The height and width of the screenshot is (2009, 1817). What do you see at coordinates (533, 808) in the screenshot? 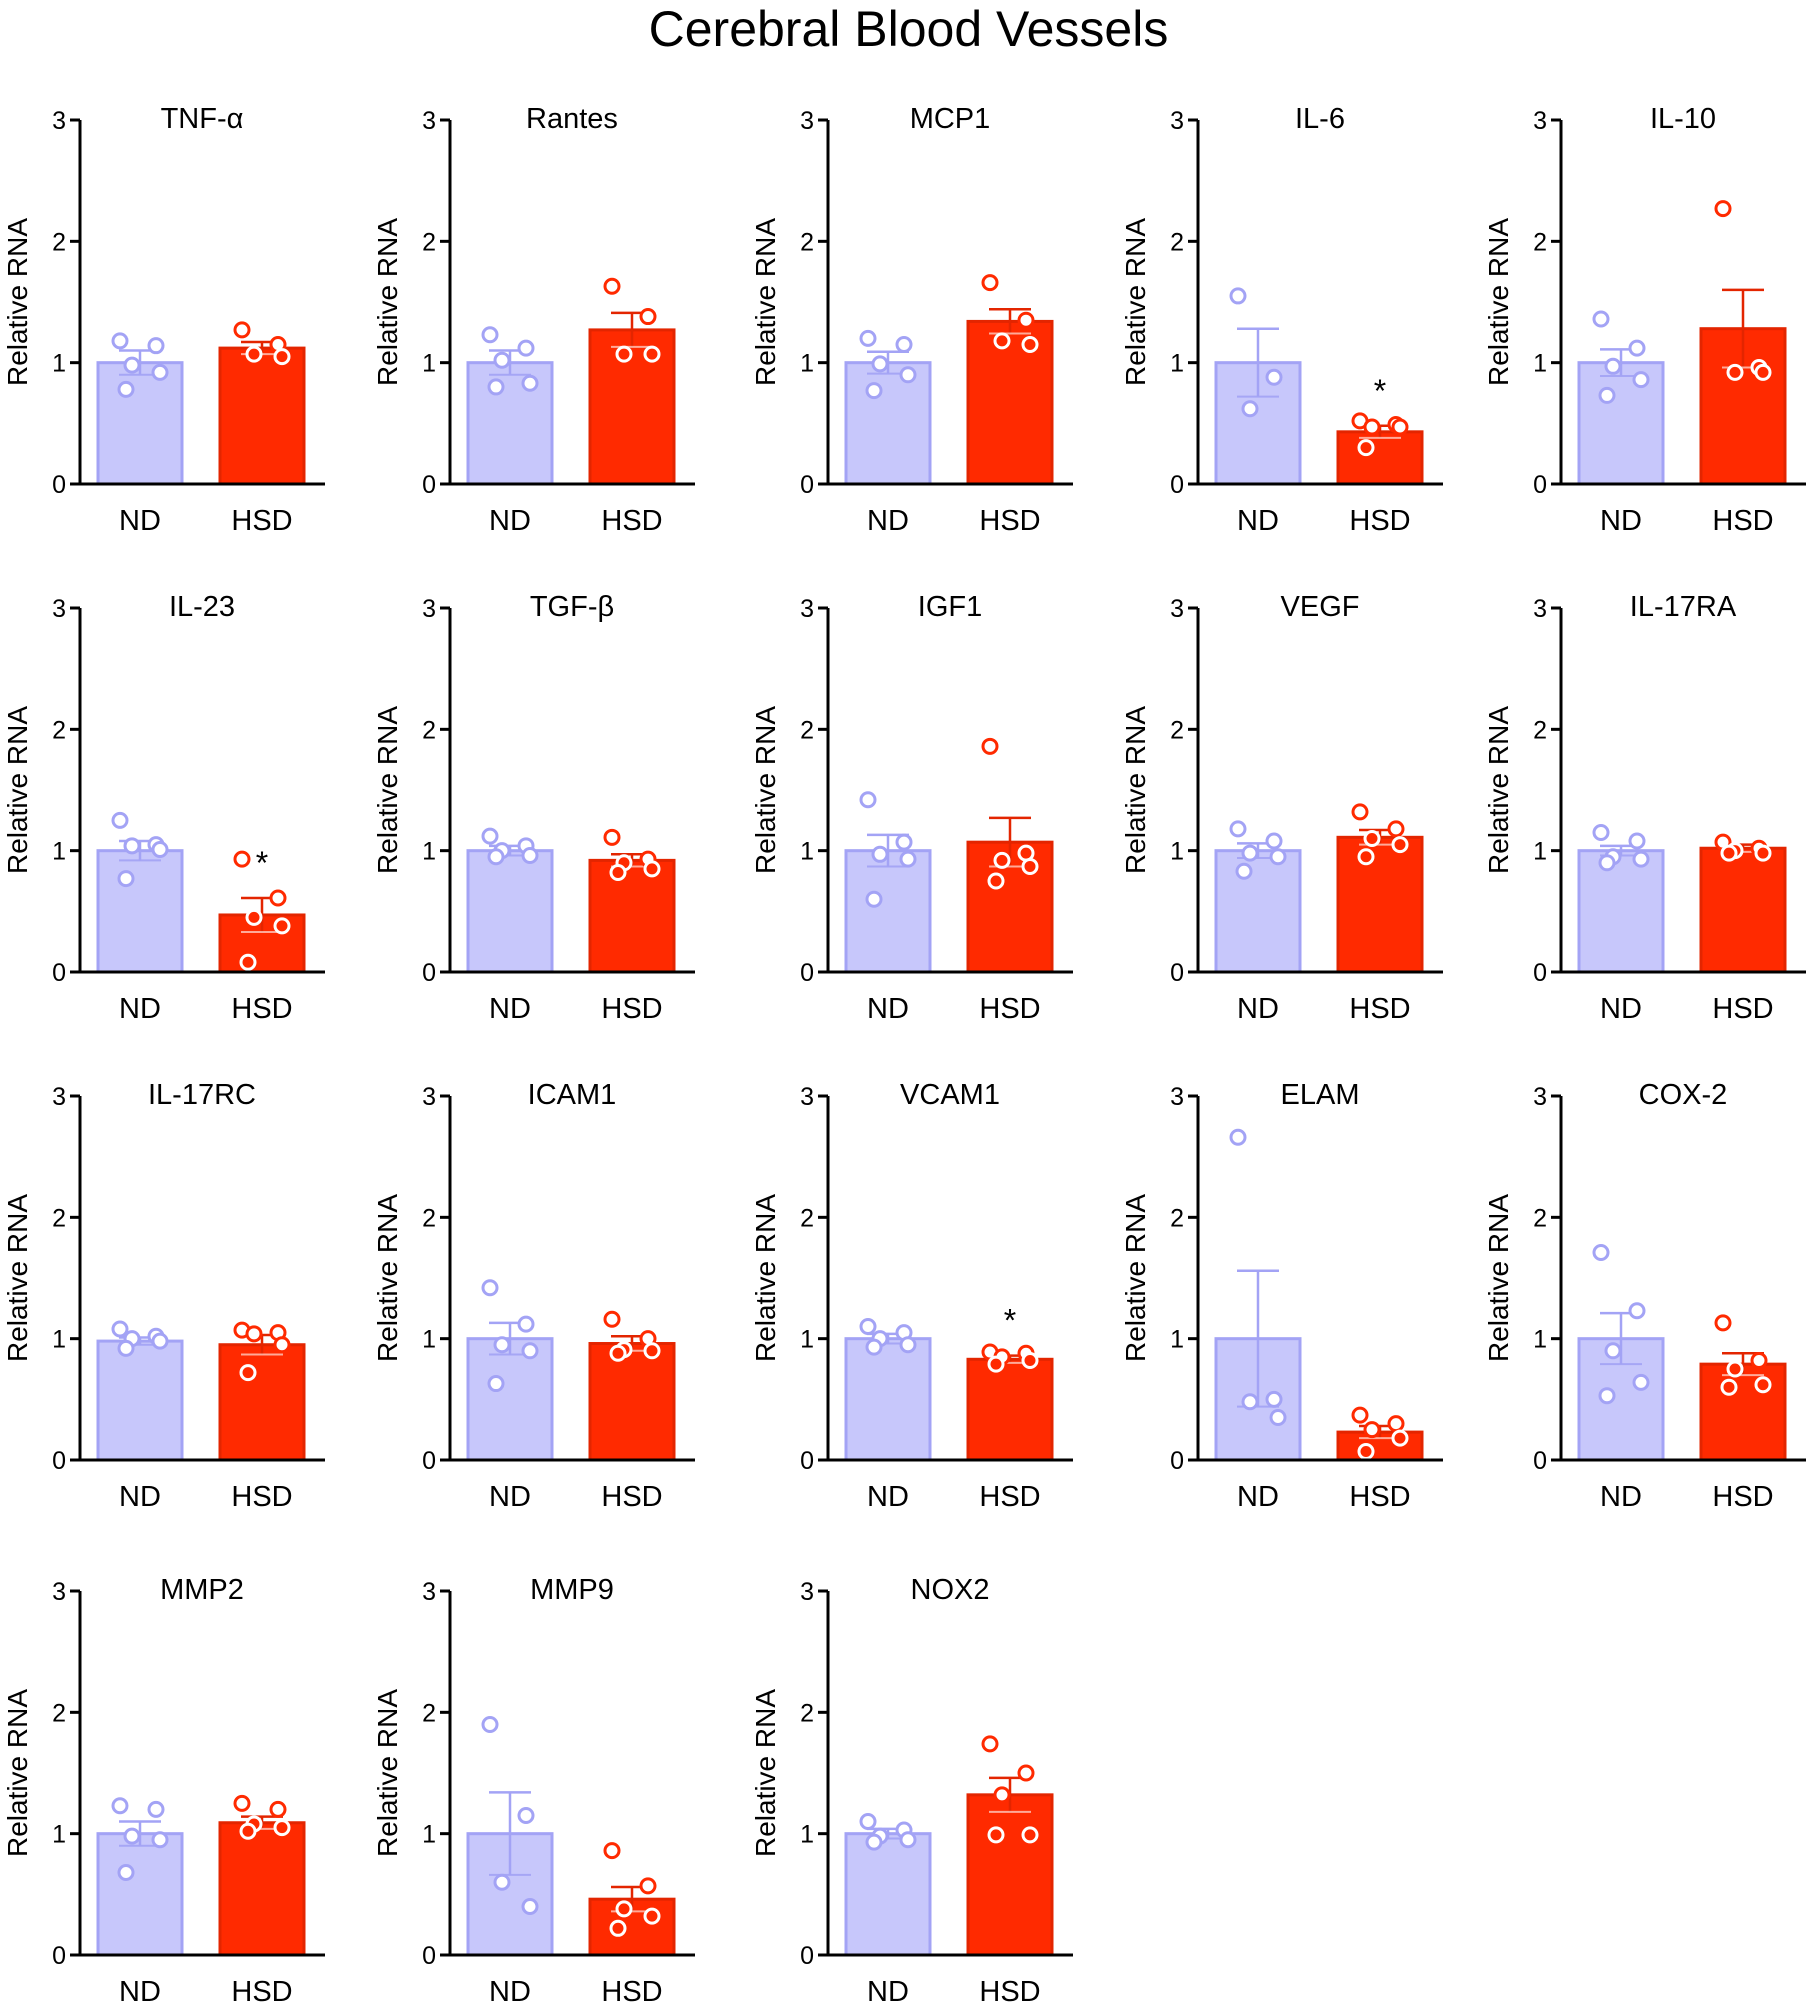
I see `panel-tgf-: ND HSD 0 1 2 3 Relative RNA TGF-β` at bounding box center [533, 808].